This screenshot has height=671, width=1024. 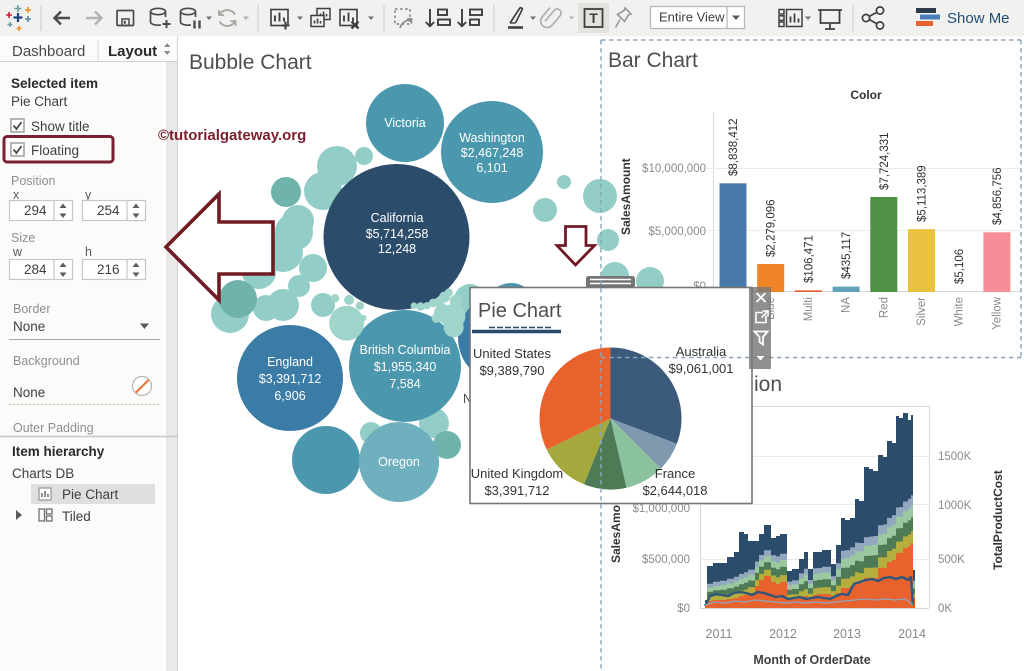 I want to click on svg-text: Show title, so click(x=60, y=126).